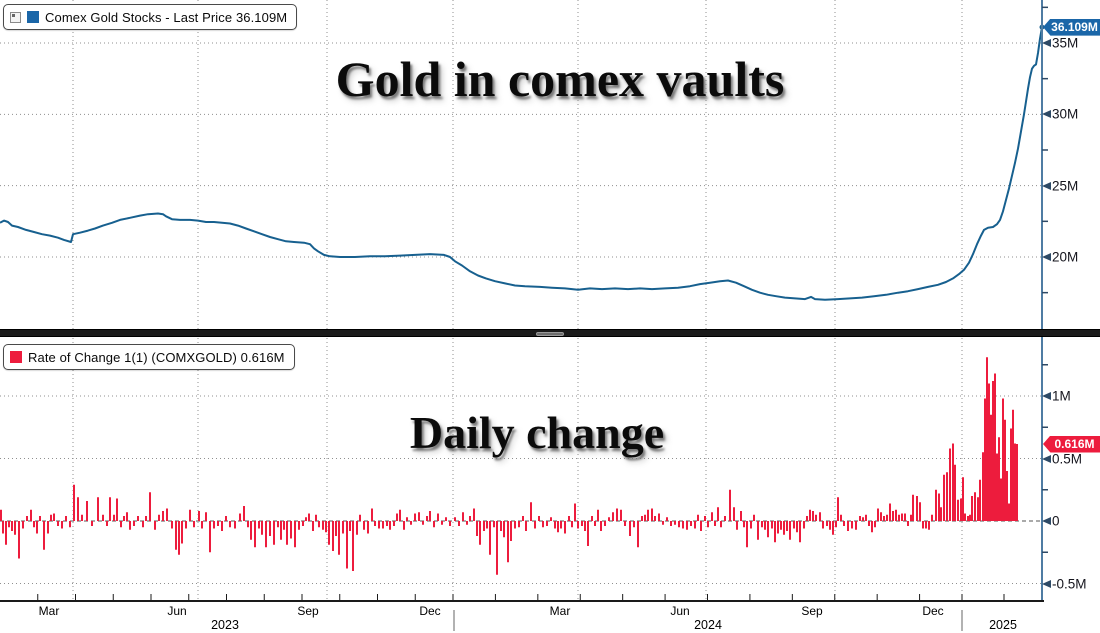  I want to click on panel-divider, so click(550, 333).